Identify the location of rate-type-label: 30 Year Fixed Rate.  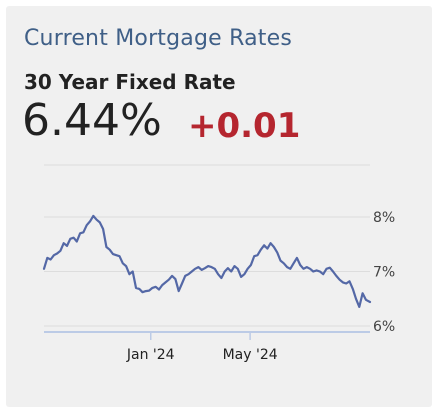
(130, 82).